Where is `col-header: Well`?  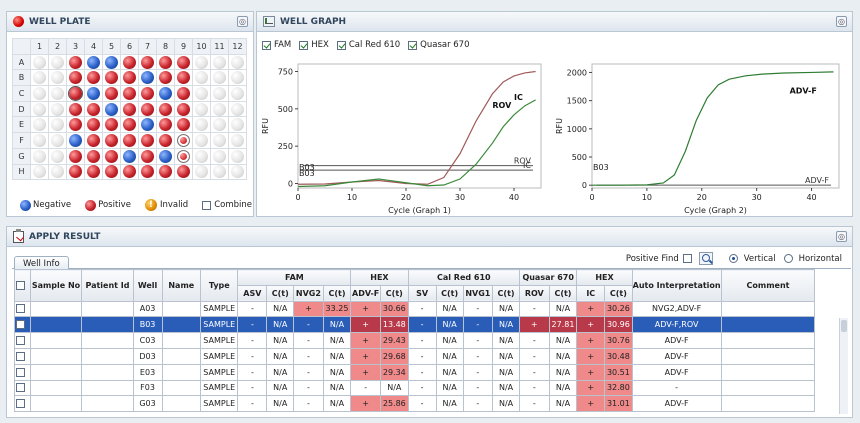 col-header: Well is located at coordinates (147, 285).